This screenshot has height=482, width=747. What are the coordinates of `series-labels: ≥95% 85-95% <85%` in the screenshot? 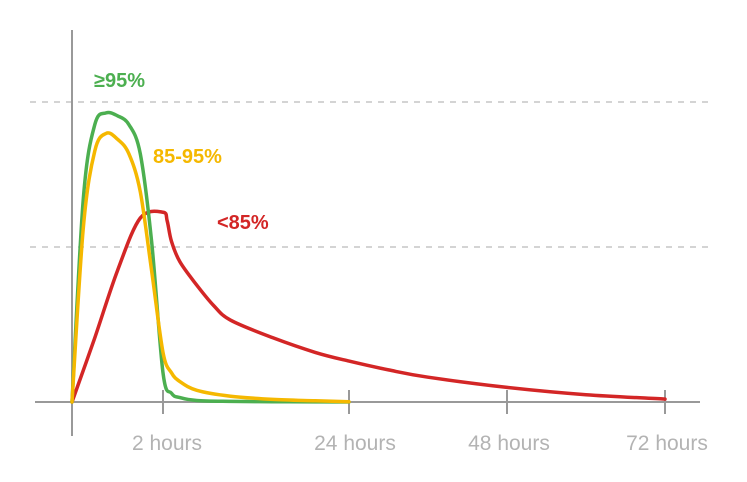 It's located at (181, 152).